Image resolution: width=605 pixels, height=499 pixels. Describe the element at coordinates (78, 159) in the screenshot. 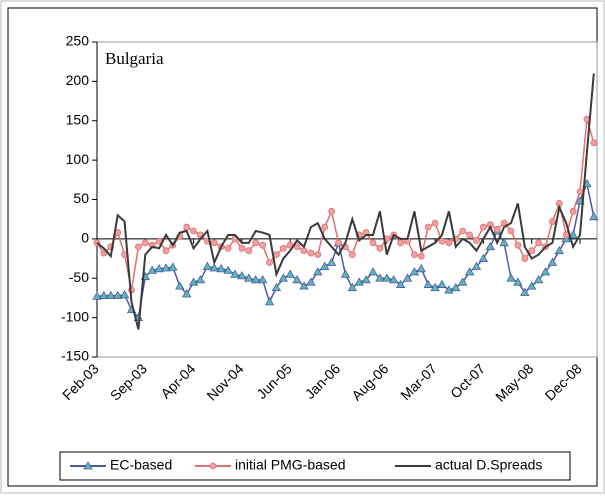

I see `y-tick-label: 100` at that location.